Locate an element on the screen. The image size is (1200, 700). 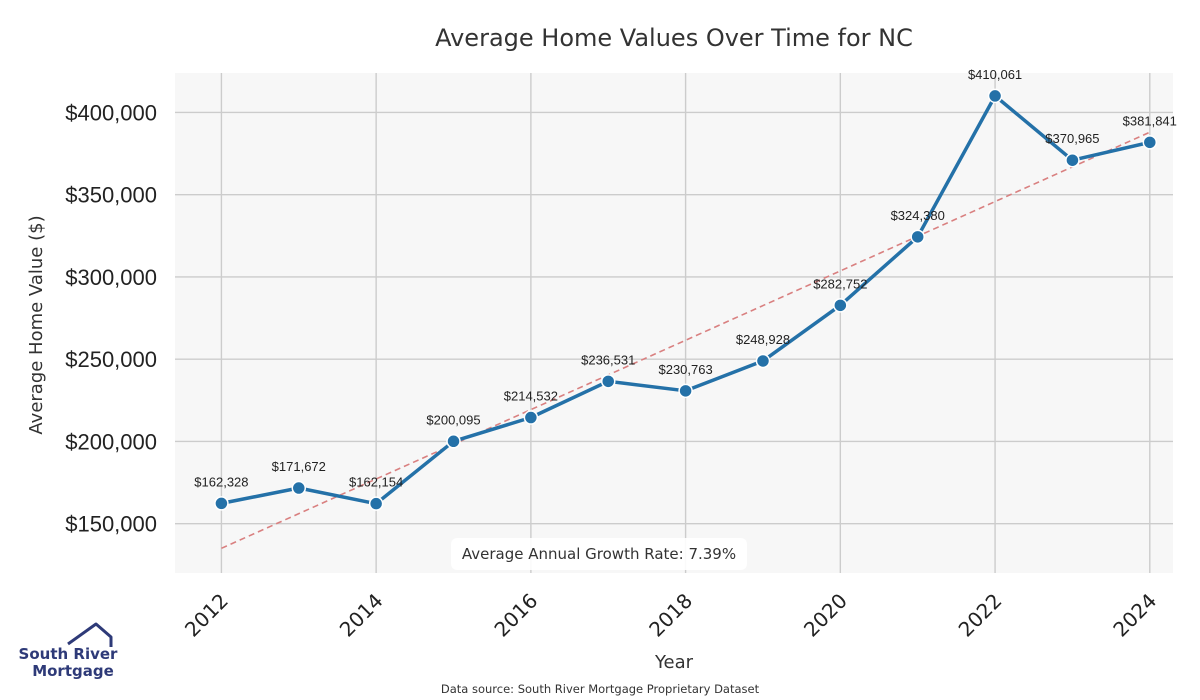
data-label: $324,380 is located at coordinates (918, 215).